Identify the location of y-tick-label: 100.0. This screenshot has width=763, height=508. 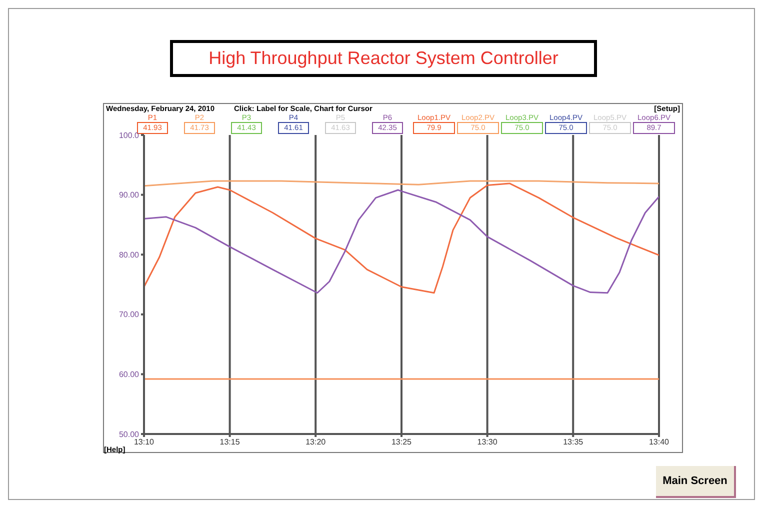
(129, 135).